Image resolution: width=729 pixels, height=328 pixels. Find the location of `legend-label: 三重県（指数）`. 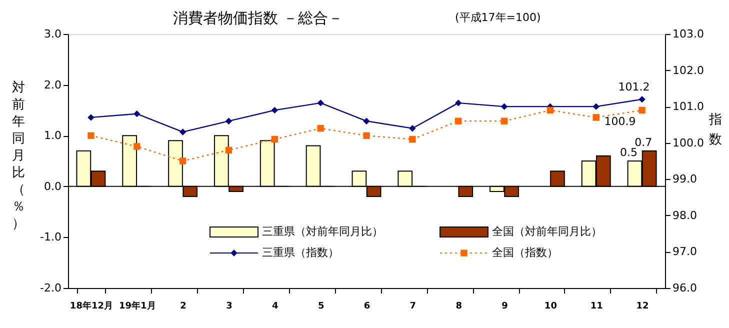

legend-label: 三重県（指数） is located at coordinates (300, 252).